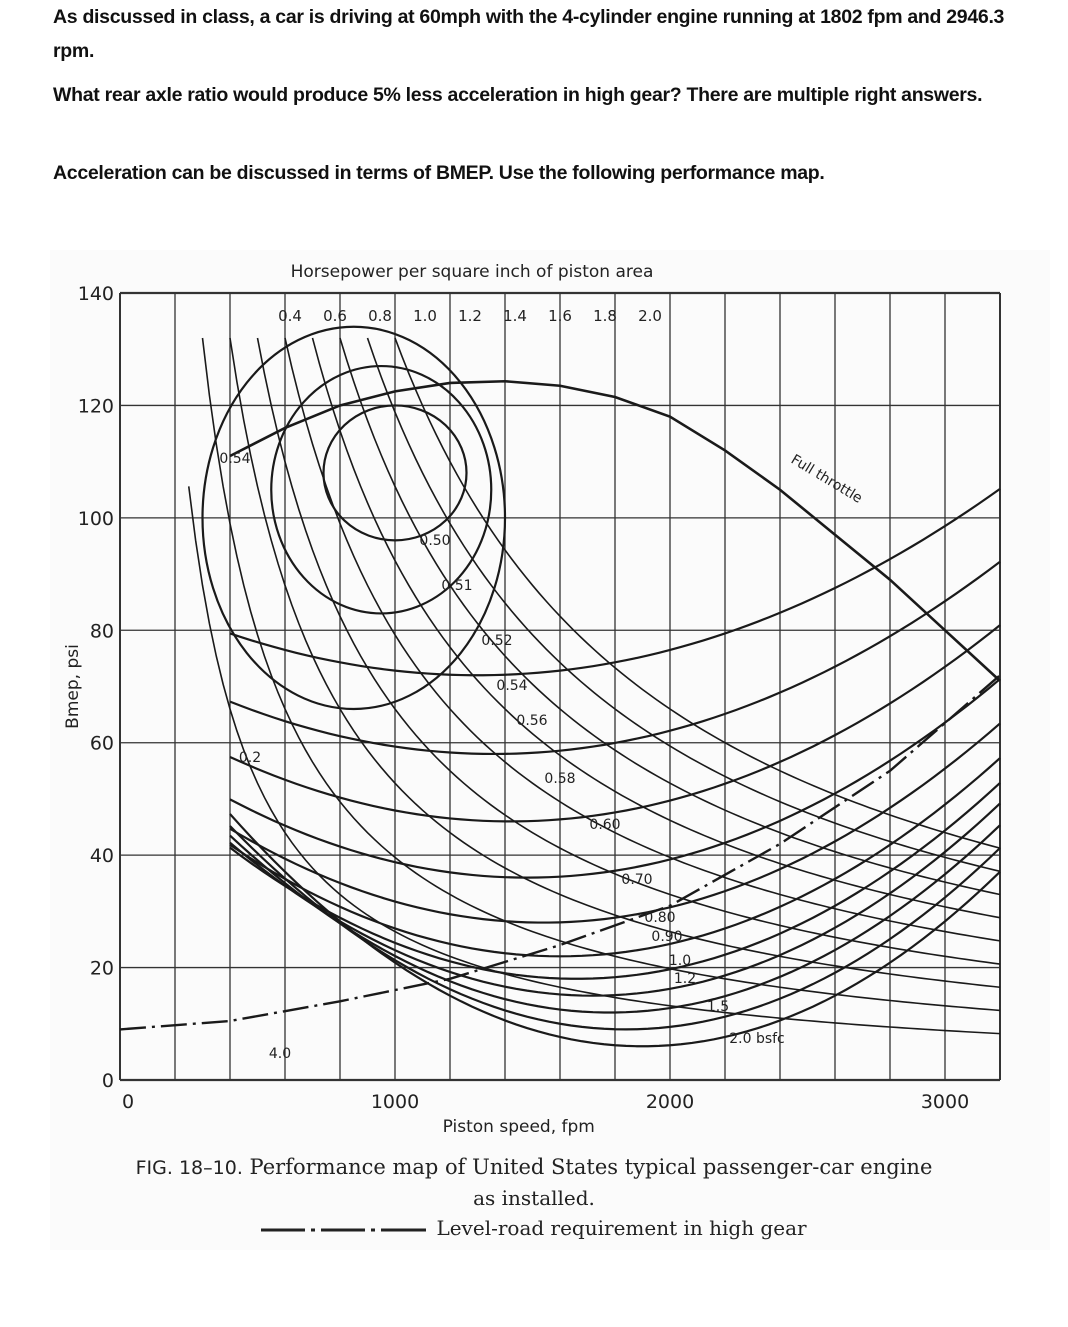  What do you see at coordinates (102, 744) in the screenshot?
I see `y-tick-label: 60` at bounding box center [102, 744].